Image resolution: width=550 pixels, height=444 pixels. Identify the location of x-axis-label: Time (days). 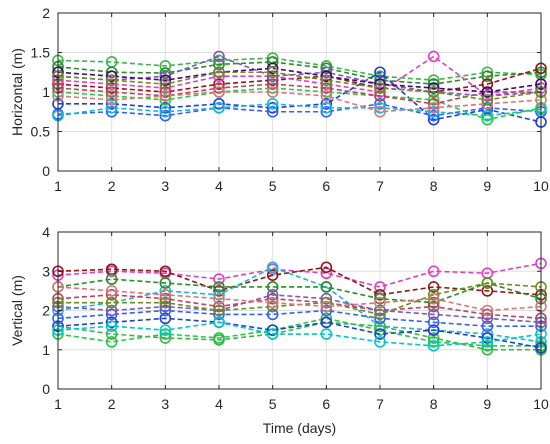
(299, 428).